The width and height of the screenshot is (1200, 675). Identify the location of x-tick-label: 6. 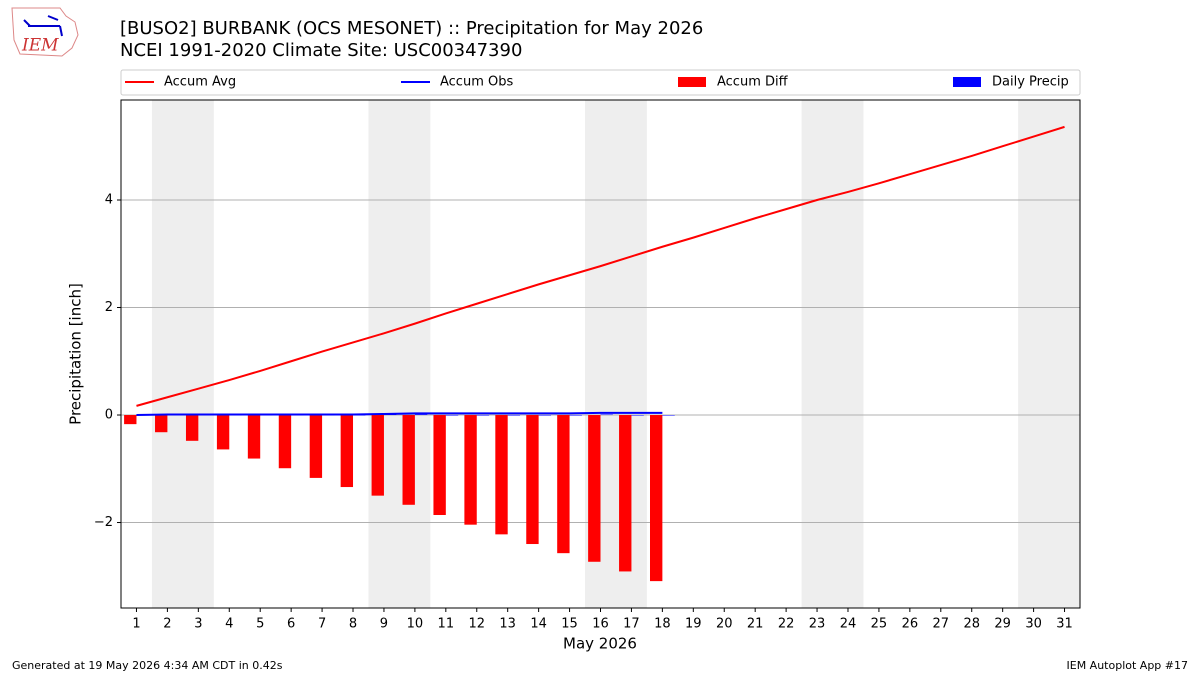
(291, 624).